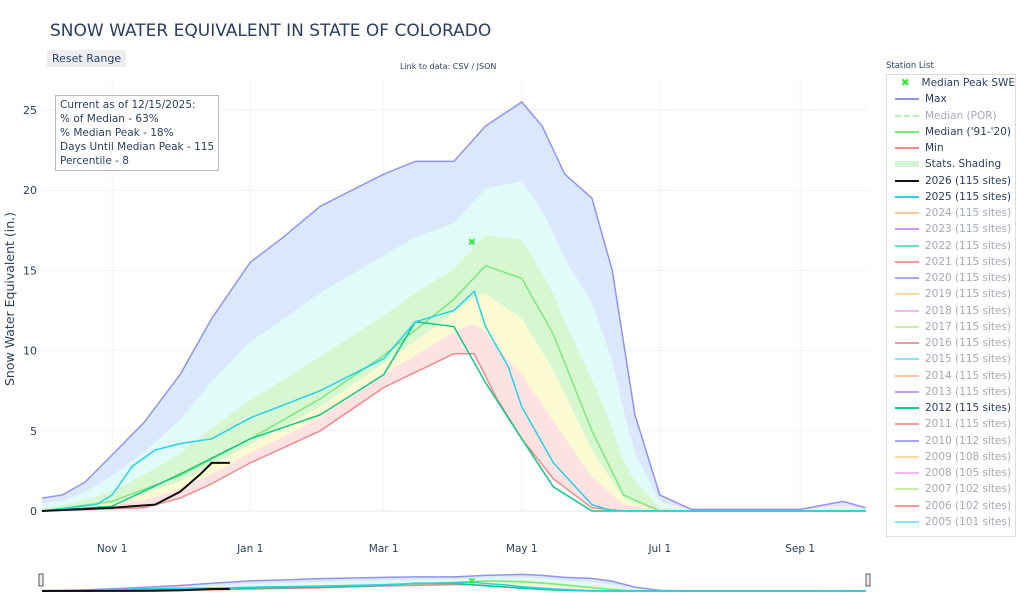 Image resolution: width=1023 pixels, height=597 pixels. What do you see at coordinates (951, 99) in the screenshot?
I see `legend-item: Max` at bounding box center [951, 99].